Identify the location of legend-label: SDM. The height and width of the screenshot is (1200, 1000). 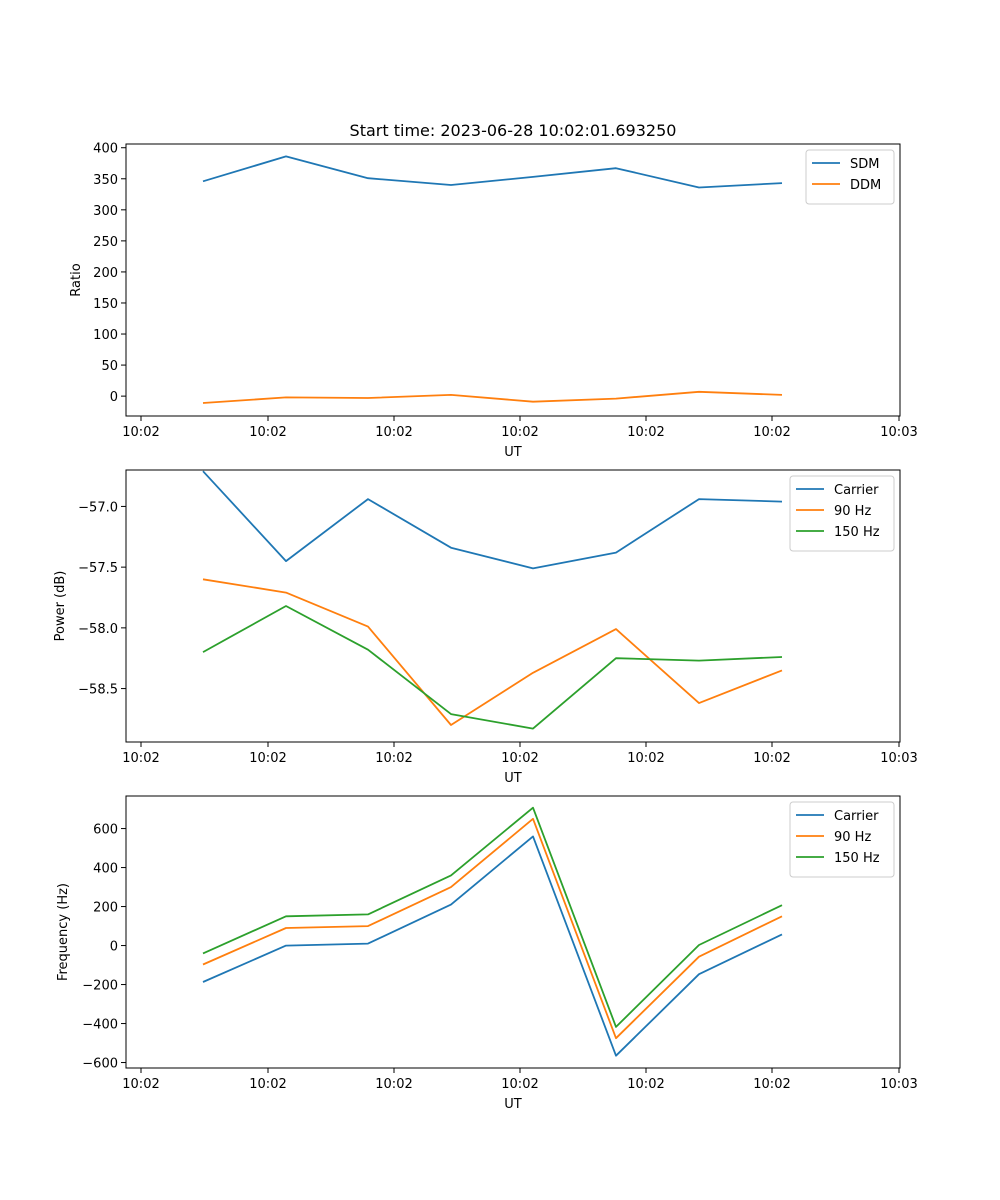
(864, 164).